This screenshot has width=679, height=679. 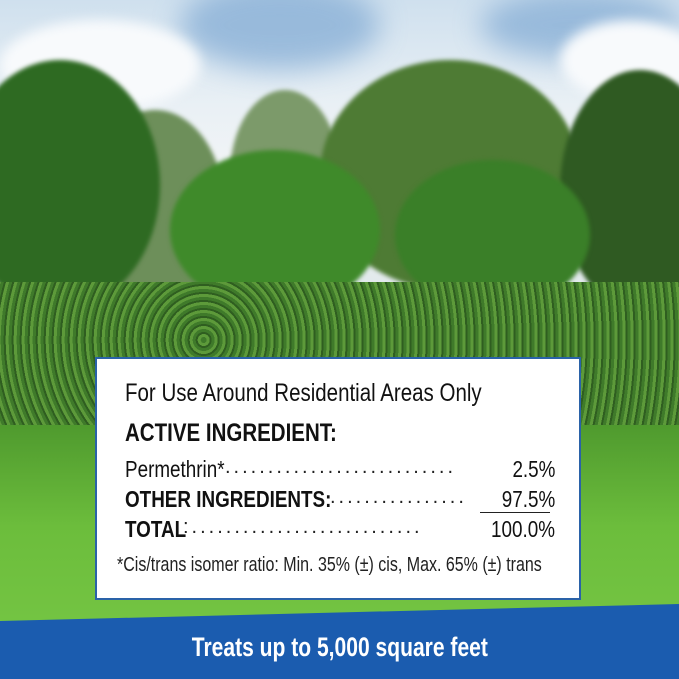 I want to click on label-title: For Use Around Residential Areas Only, so click(x=342, y=393).